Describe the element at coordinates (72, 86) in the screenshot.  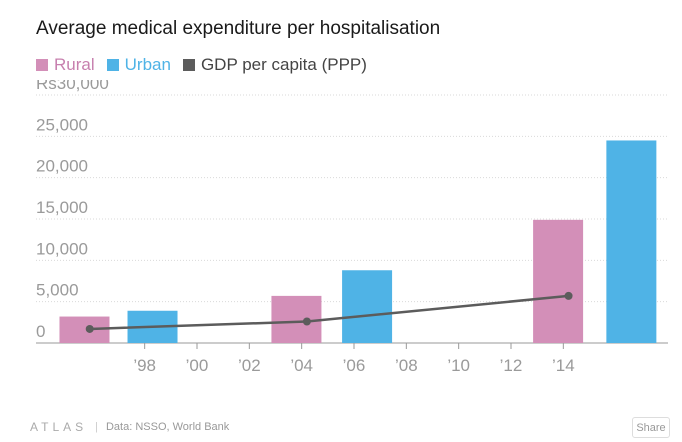
I see `y-tick-label: Rs30,000` at that location.